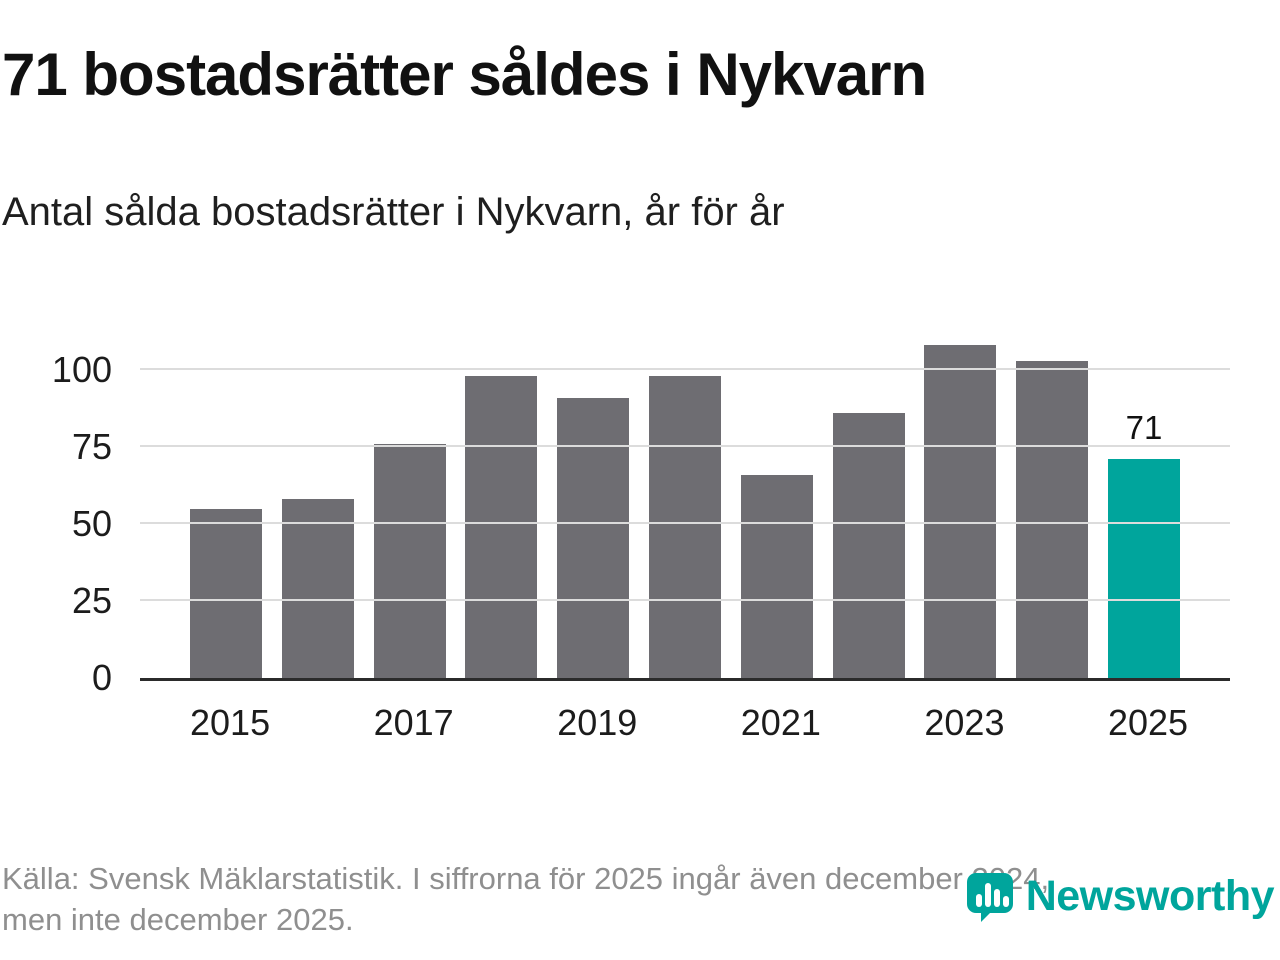 The image size is (1280, 960). I want to click on bar-2022, so click(868, 545).